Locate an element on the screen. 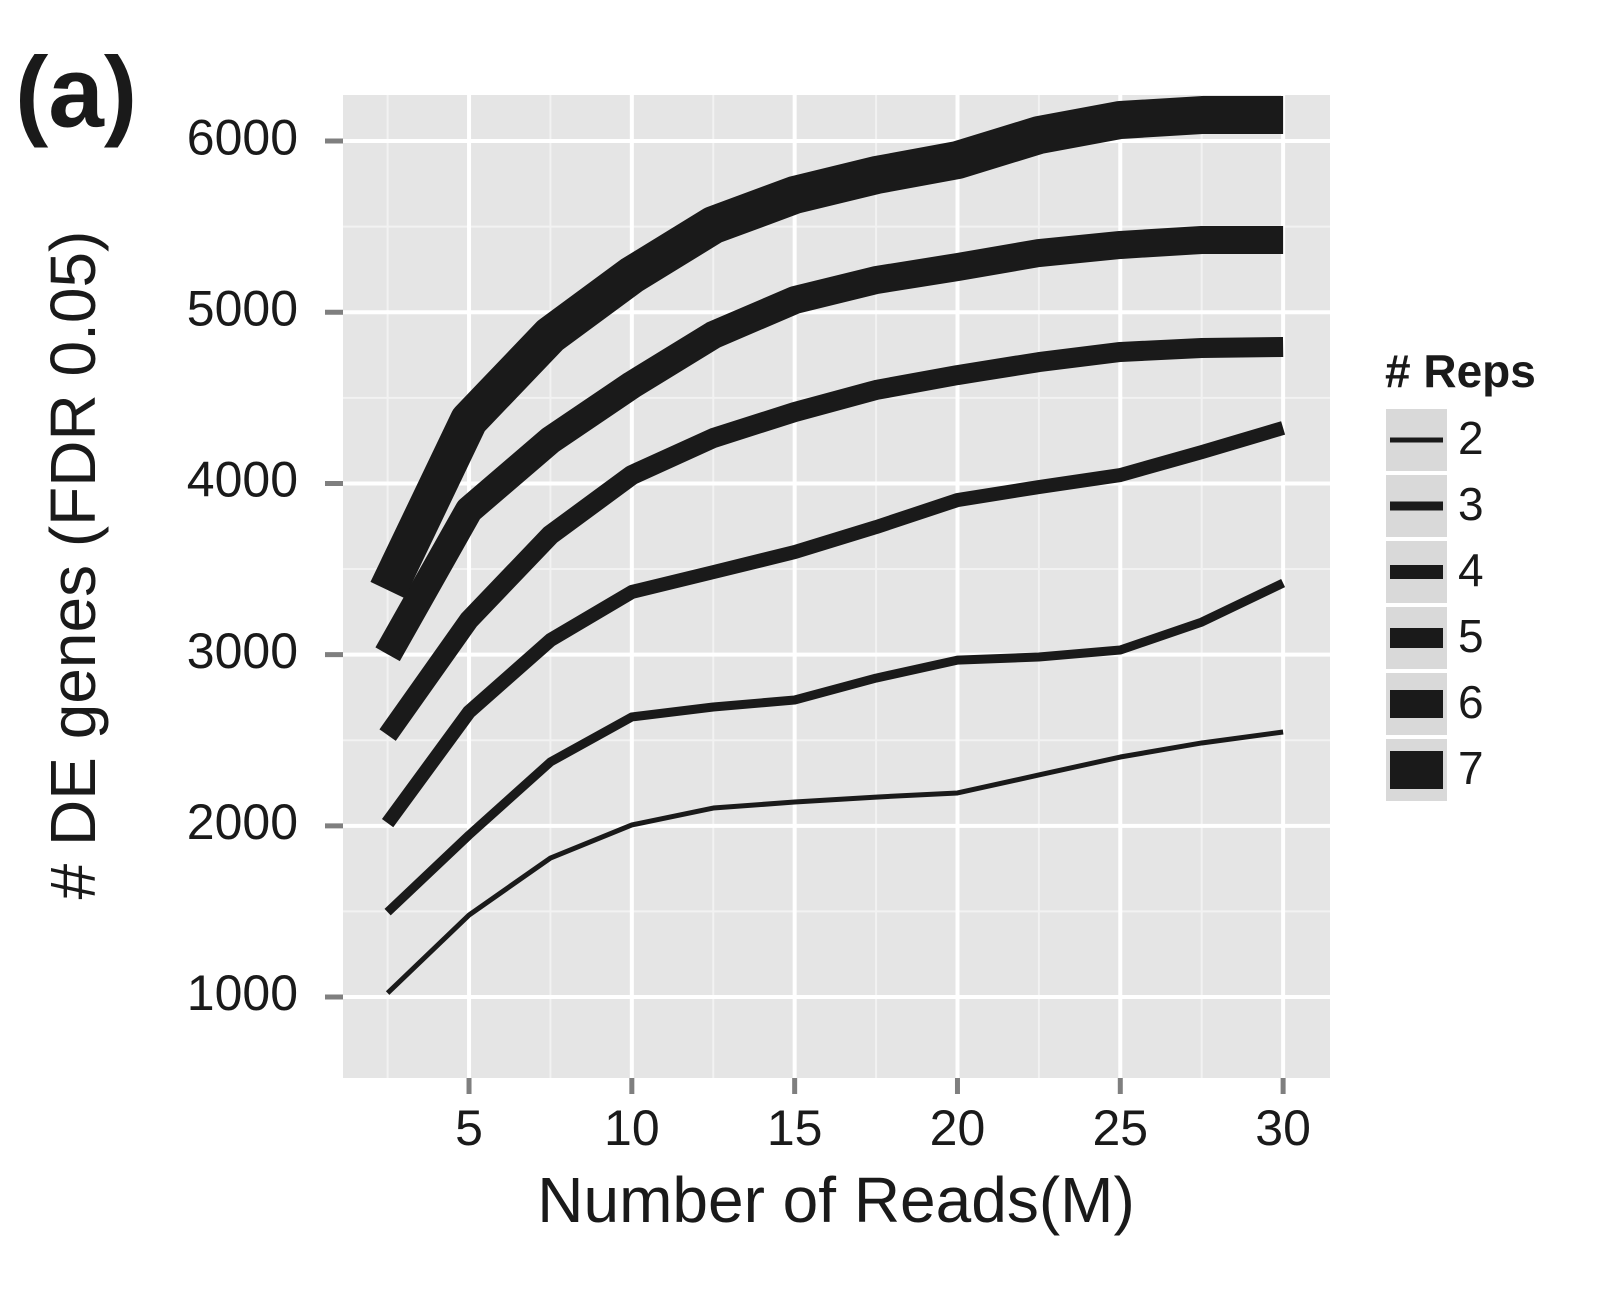  y-tick-label: 4000 is located at coordinates (242, 480).